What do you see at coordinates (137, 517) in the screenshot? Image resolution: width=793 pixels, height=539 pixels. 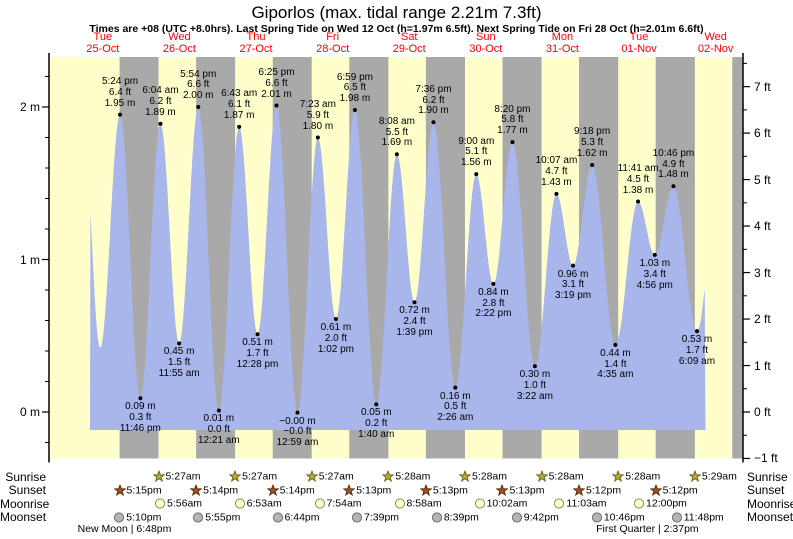 I see `moonset-entry: 5:10pm` at bounding box center [137, 517].